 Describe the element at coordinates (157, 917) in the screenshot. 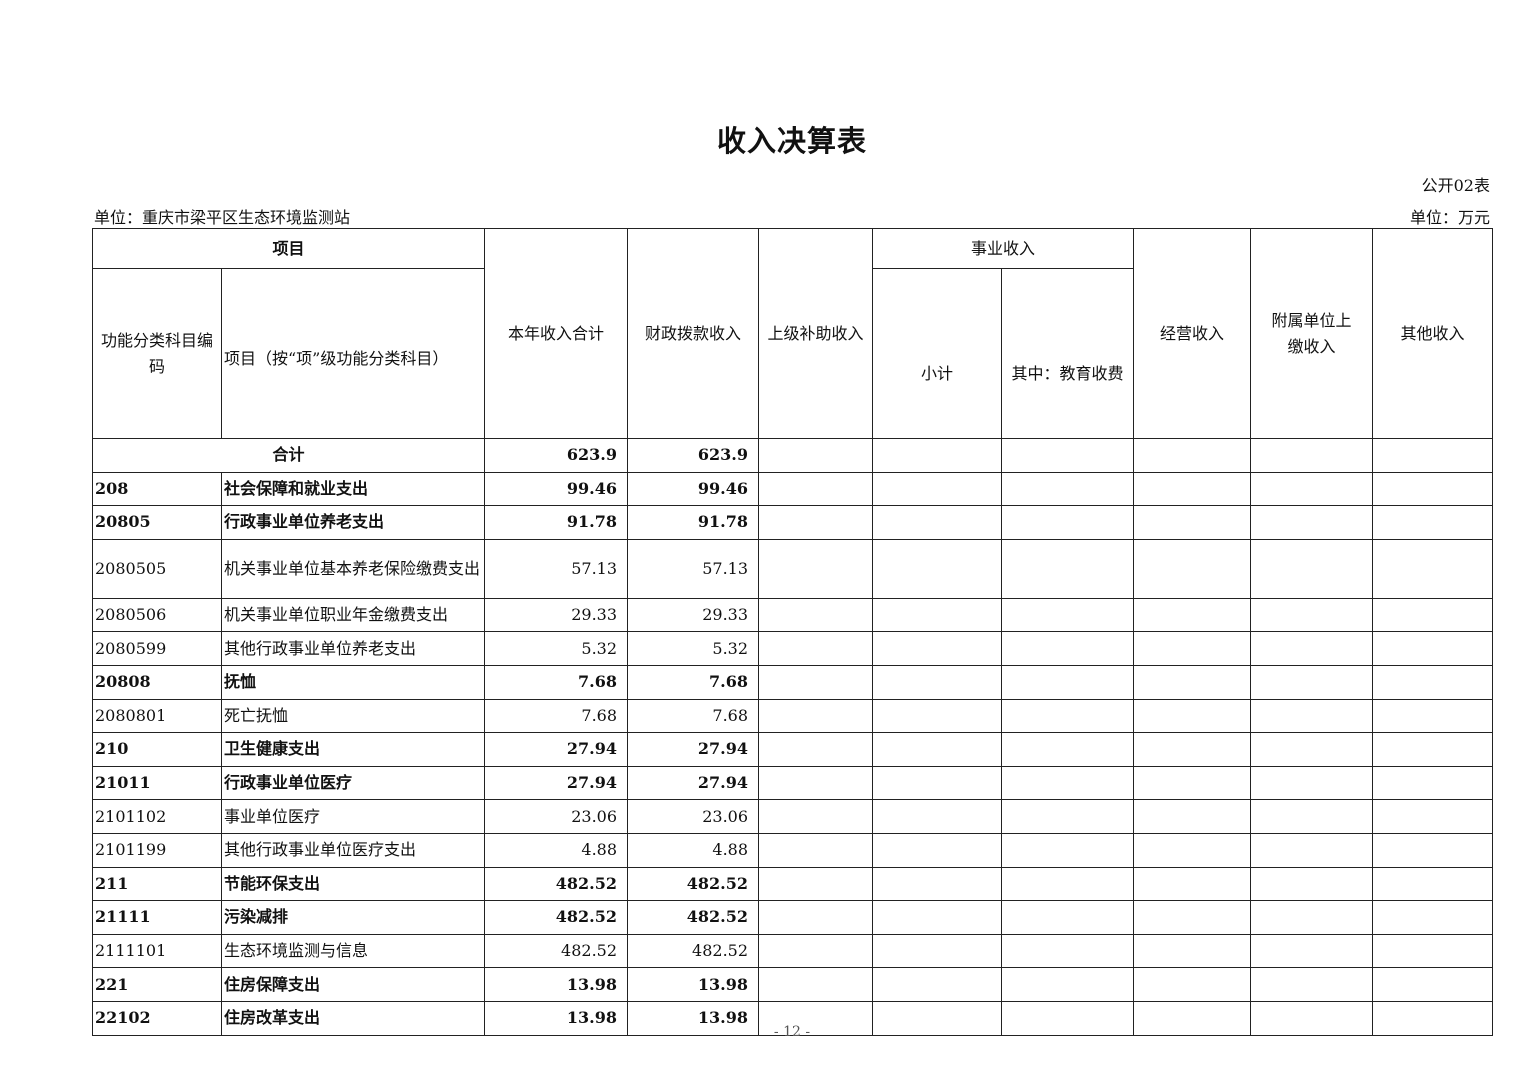

I see `item-code: 21111` at that location.